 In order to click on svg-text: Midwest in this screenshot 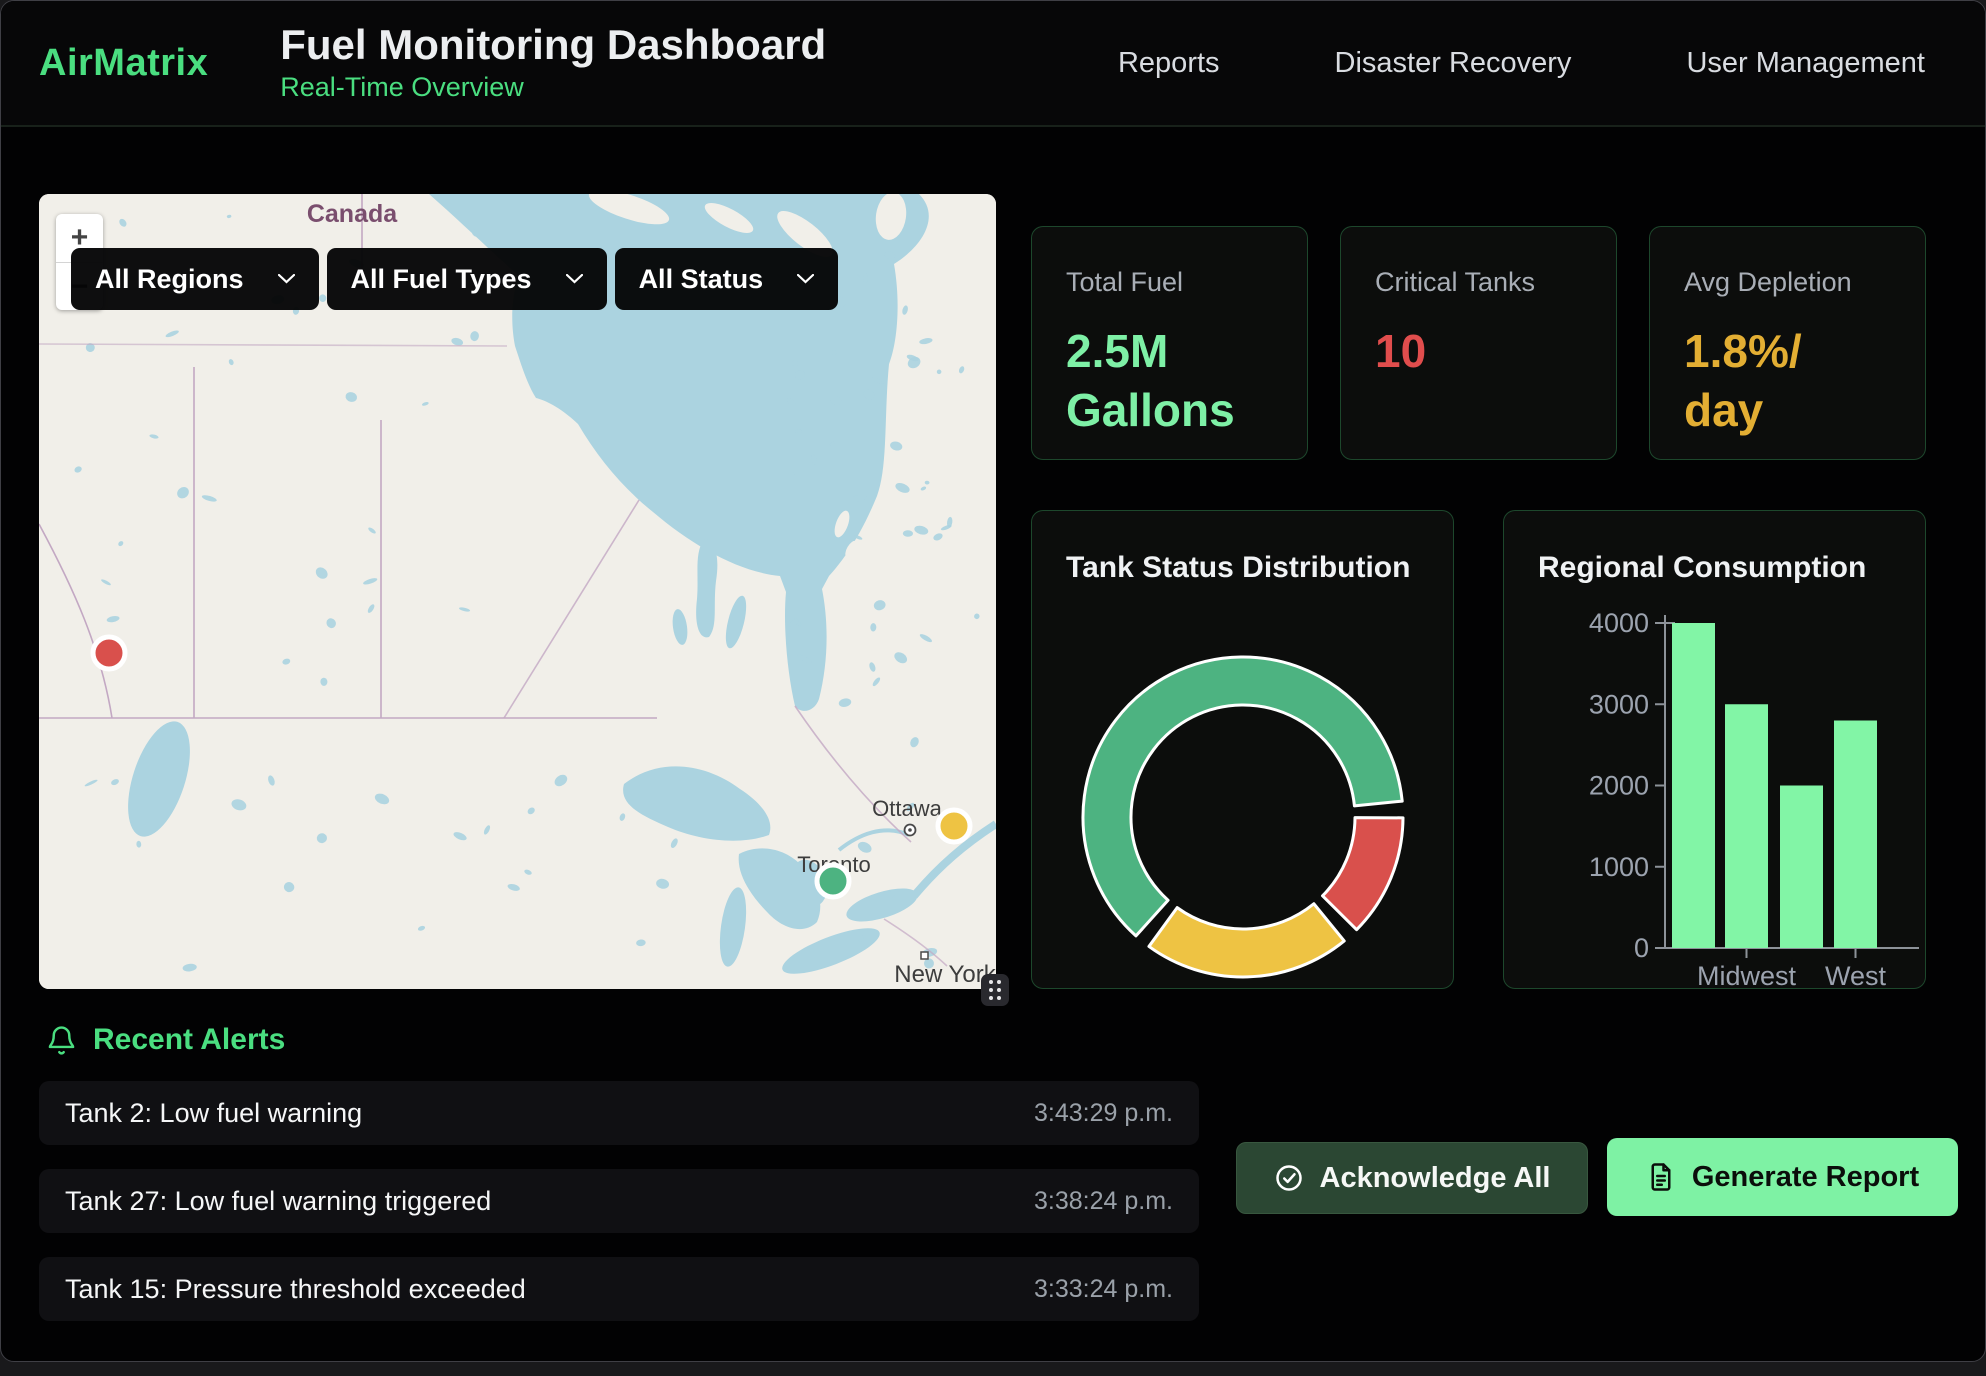, I will do `click(1747, 975)`.